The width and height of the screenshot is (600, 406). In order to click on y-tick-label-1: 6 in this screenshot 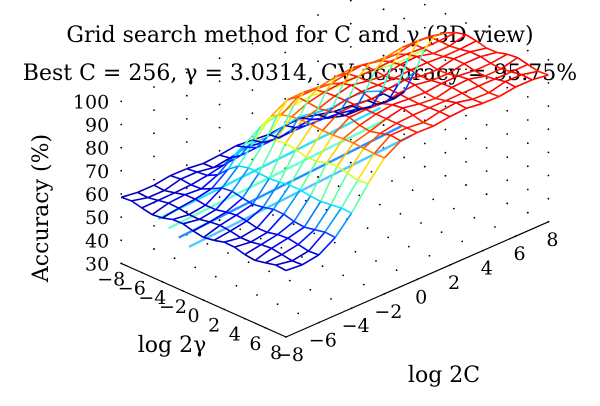, I will do `click(255, 344)`.